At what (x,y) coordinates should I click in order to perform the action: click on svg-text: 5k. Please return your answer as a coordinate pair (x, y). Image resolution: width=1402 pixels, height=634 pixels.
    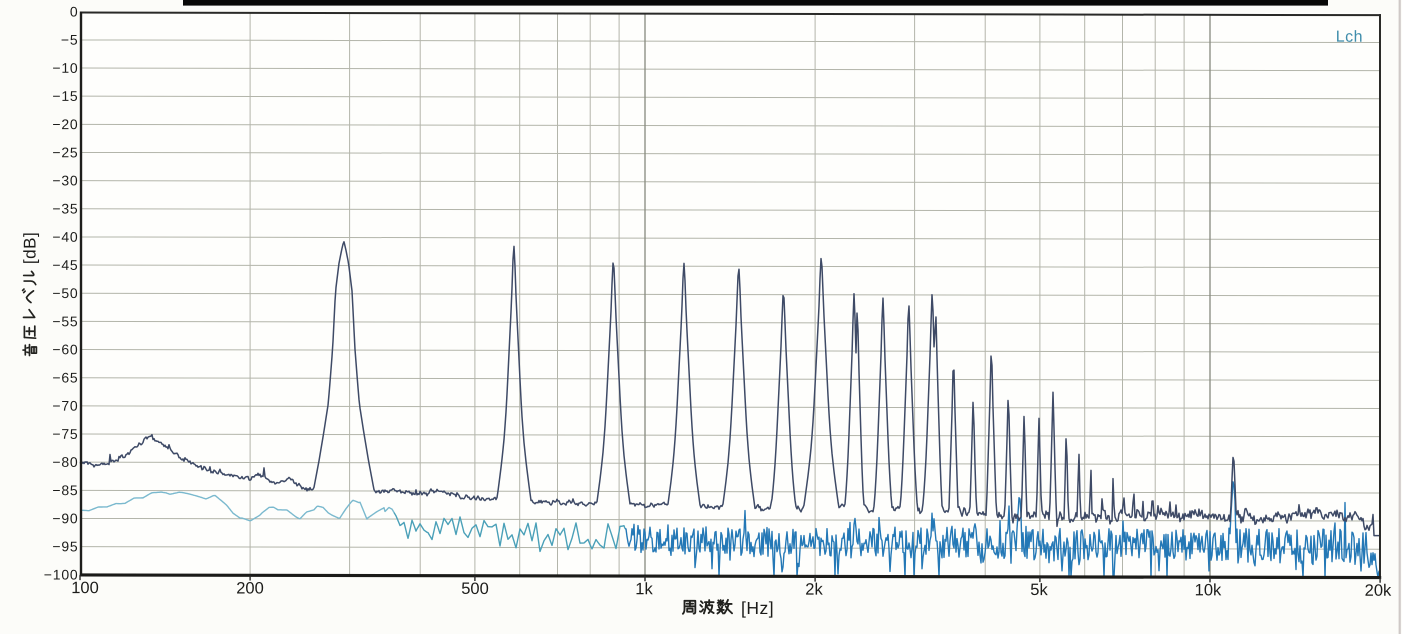
    Looking at the image, I should click on (1039, 590).